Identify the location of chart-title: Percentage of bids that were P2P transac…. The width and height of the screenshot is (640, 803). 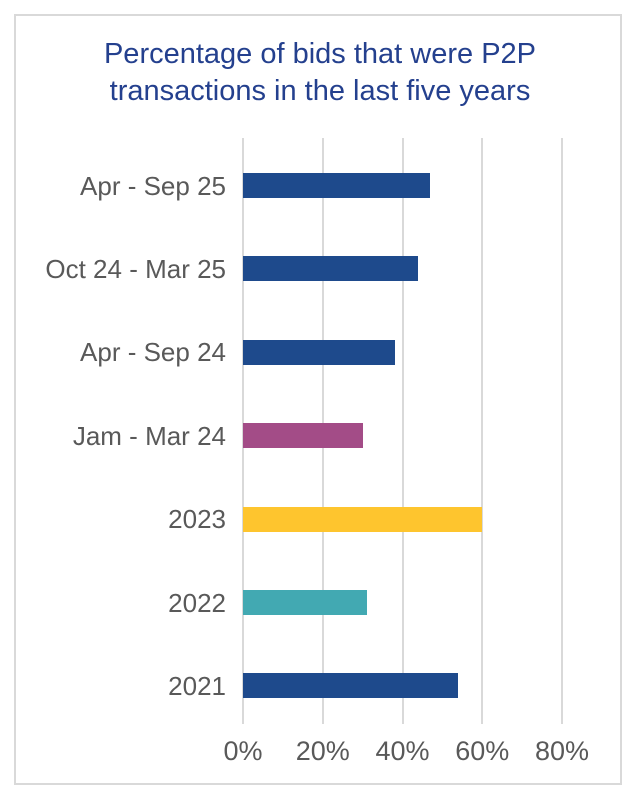
(320, 72).